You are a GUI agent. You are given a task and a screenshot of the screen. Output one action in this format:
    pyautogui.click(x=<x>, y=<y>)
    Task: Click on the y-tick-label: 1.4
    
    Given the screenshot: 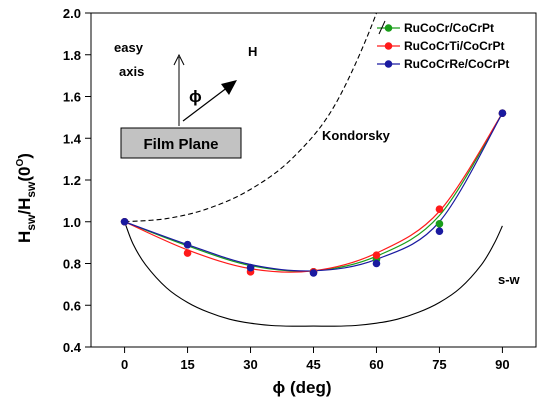 What is the action you would take?
    pyautogui.click(x=72, y=138)
    